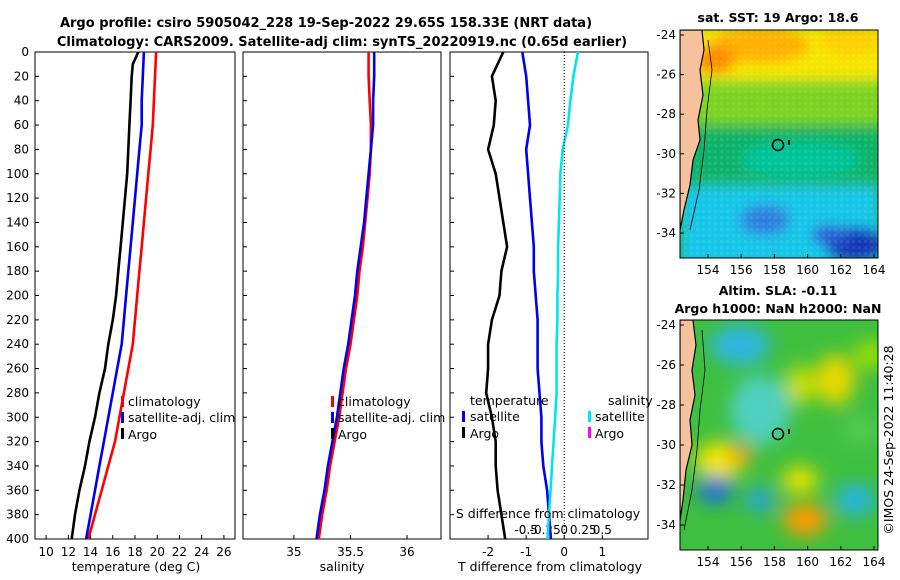  What do you see at coordinates (463, 416) in the screenshot?
I see `legend-swatch-t-satellite` at bounding box center [463, 416].